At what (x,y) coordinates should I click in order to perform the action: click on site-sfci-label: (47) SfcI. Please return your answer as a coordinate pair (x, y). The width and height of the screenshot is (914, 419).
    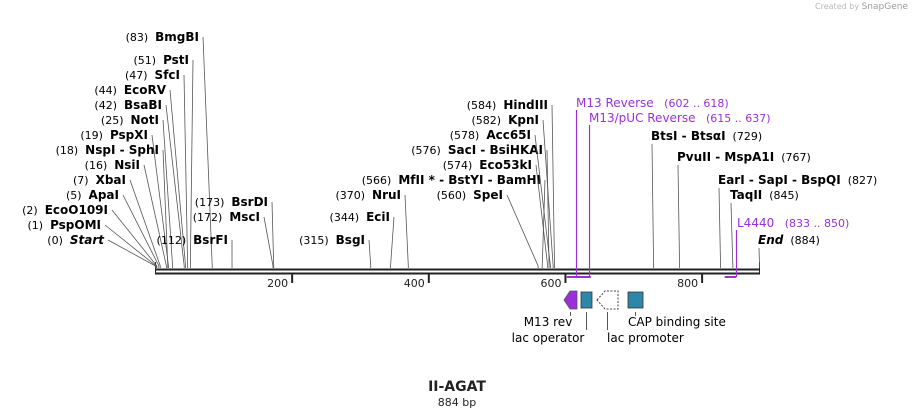
    Looking at the image, I should click on (152, 75).